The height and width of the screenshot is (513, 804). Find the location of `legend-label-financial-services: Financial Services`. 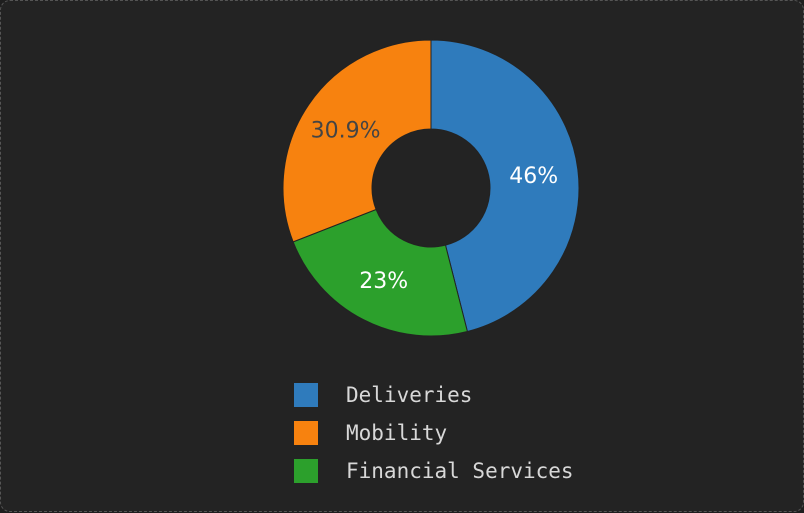

legend-label-financial-services: Financial Services is located at coordinates (460, 471).